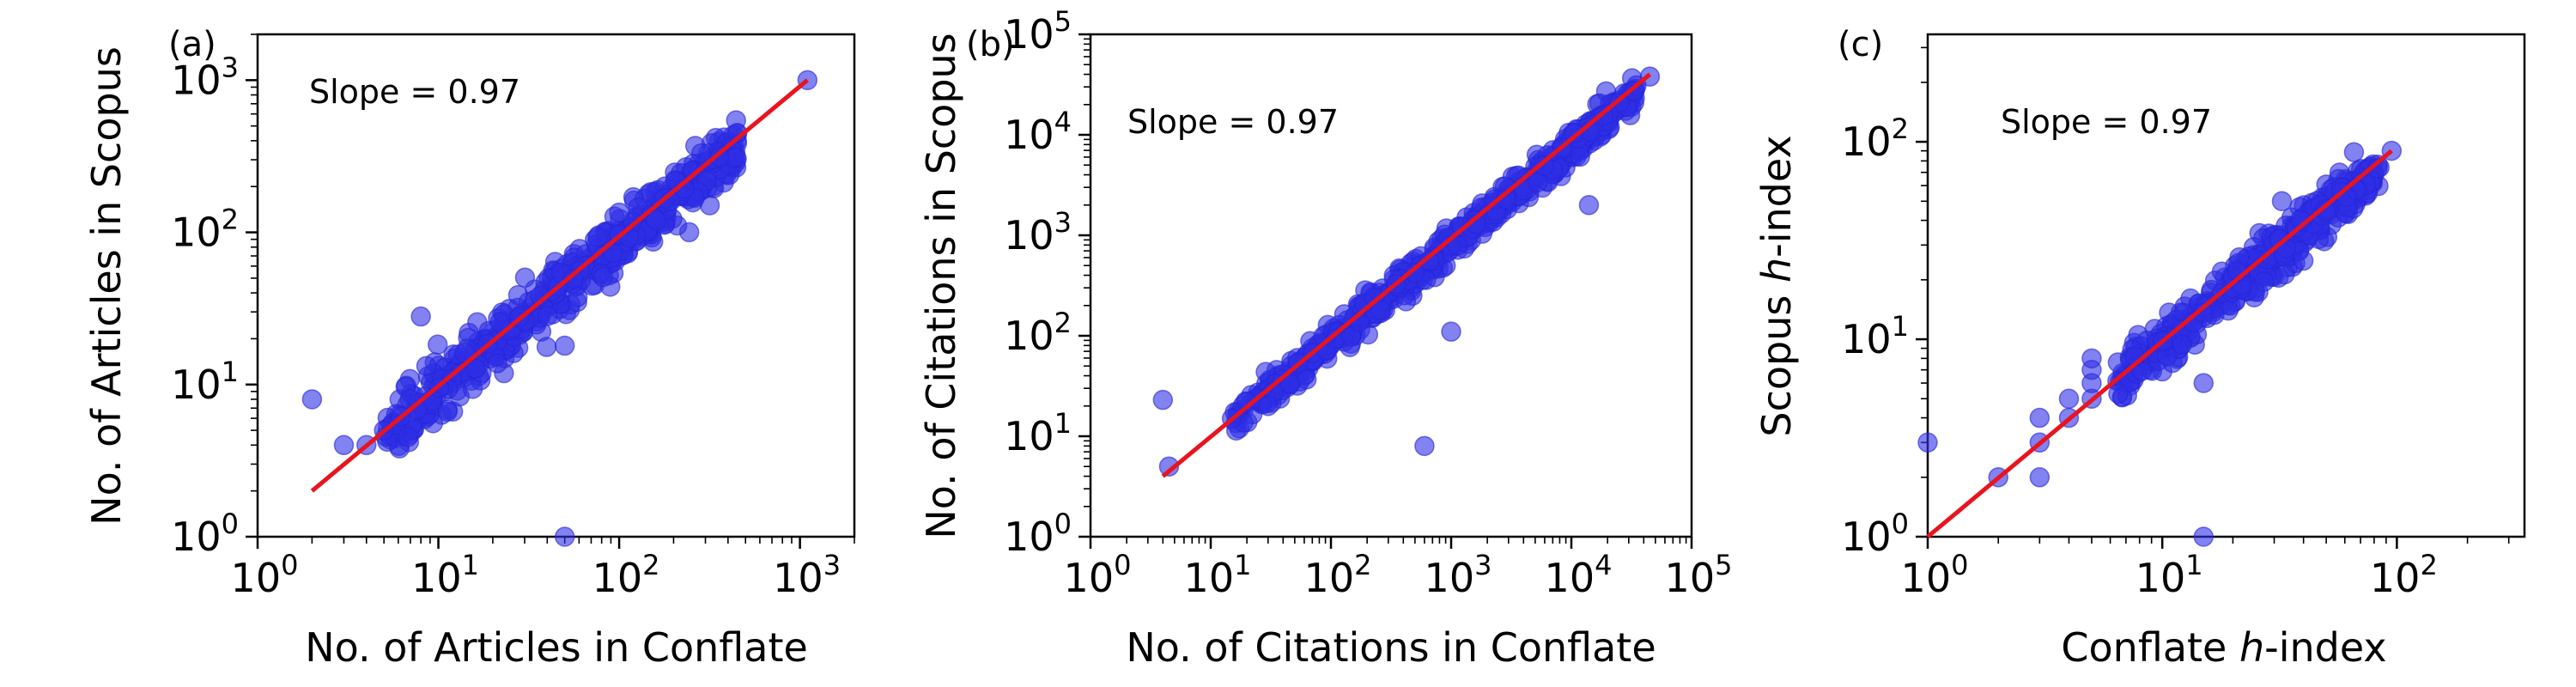 This screenshot has width=2576, height=687. Describe the element at coordinates (1233, 122) in the screenshot. I see `slope-annotation-b: Slope = 0.97` at that location.